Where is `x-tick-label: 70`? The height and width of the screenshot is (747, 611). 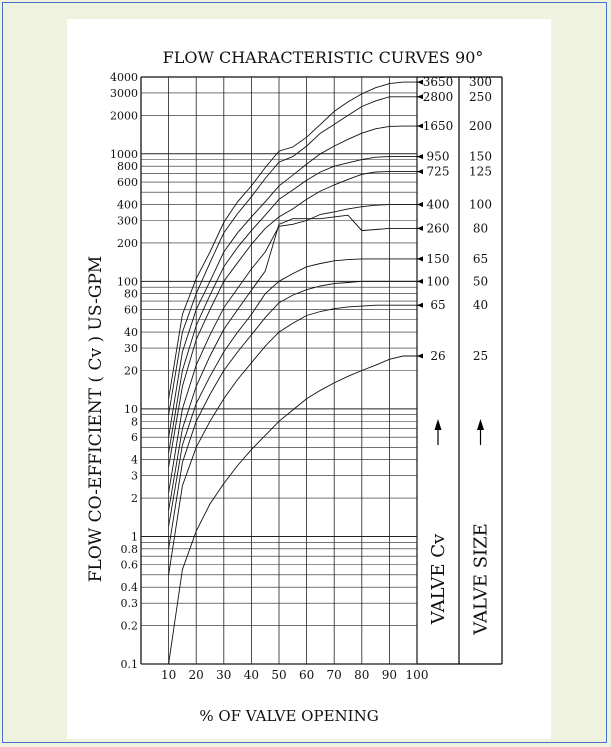
x-tick-label: 70 is located at coordinates (334, 675).